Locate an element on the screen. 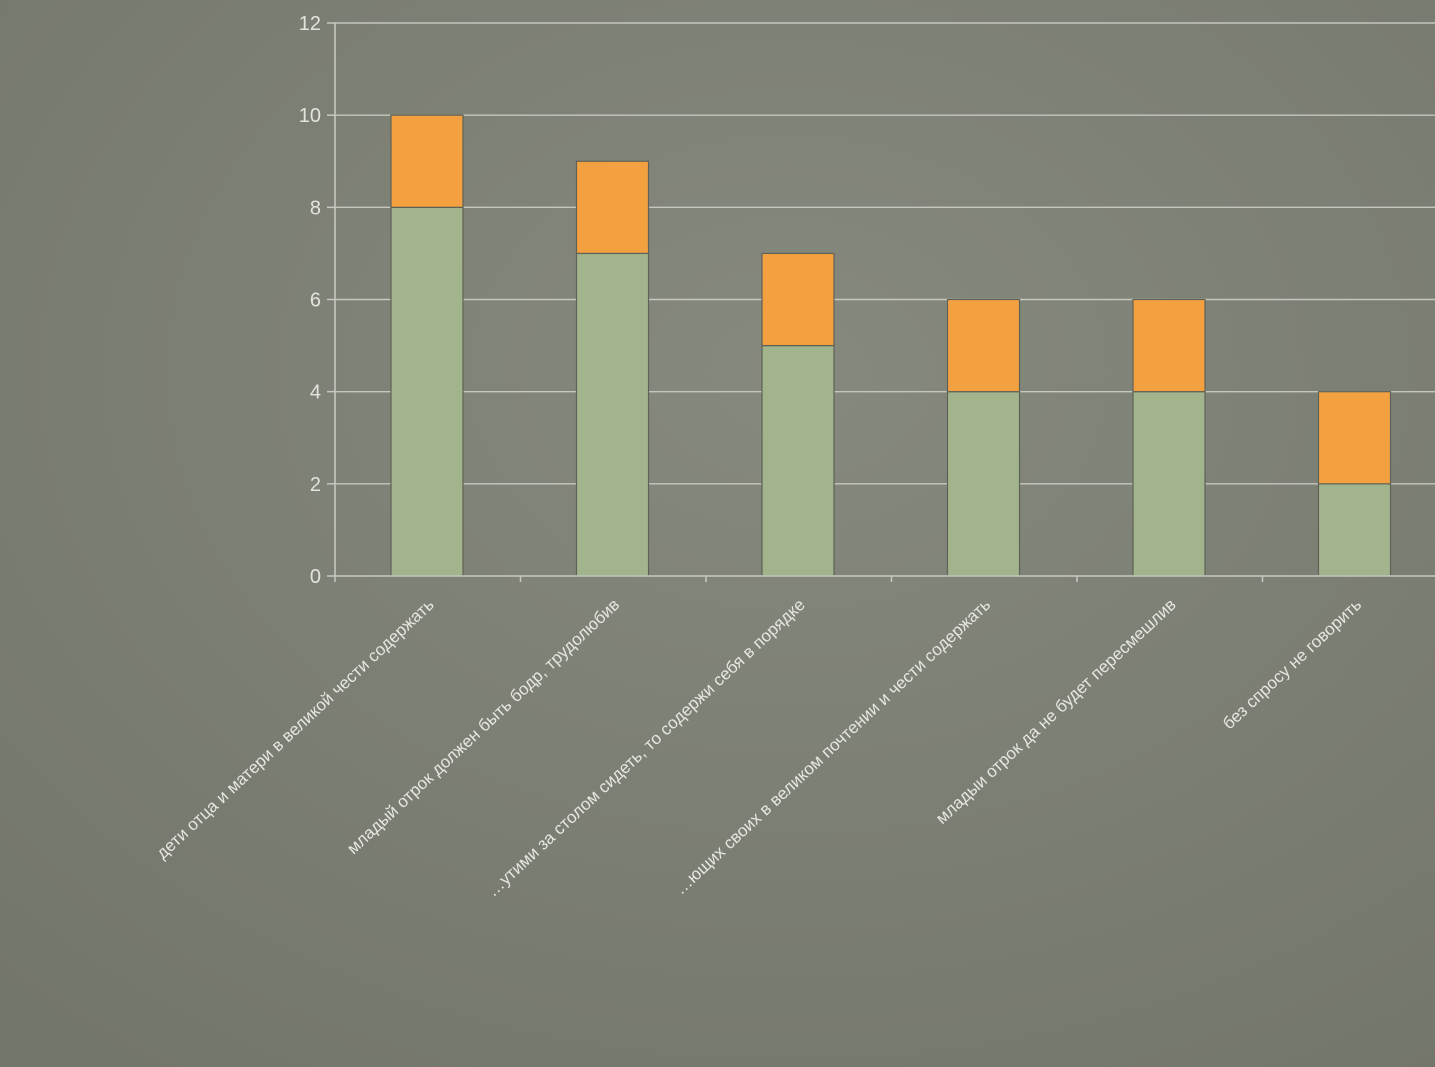  y-tick-label: 8 is located at coordinates (315, 208).